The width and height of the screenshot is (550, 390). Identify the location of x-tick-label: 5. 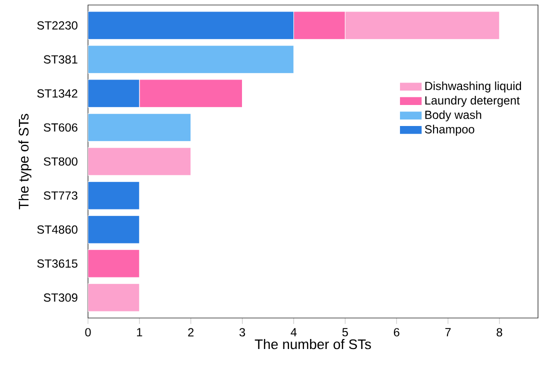
(345, 332).